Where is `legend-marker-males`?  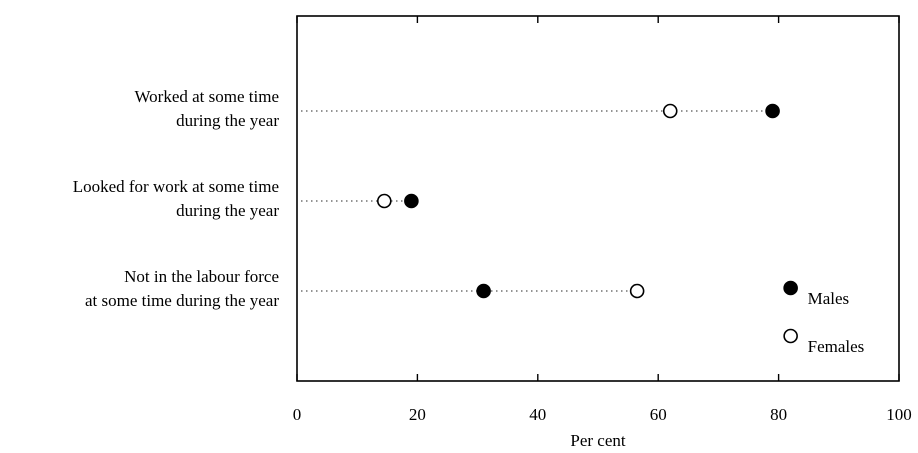 legend-marker-males is located at coordinates (790, 288).